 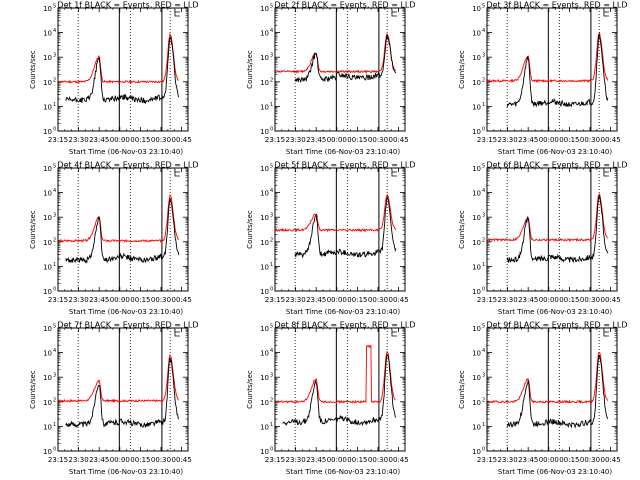 What do you see at coordinates (127, 325) in the screenshot?
I see `subplot-title: Det 7f BLACK = Events, RED = LLD` at bounding box center [127, 325].